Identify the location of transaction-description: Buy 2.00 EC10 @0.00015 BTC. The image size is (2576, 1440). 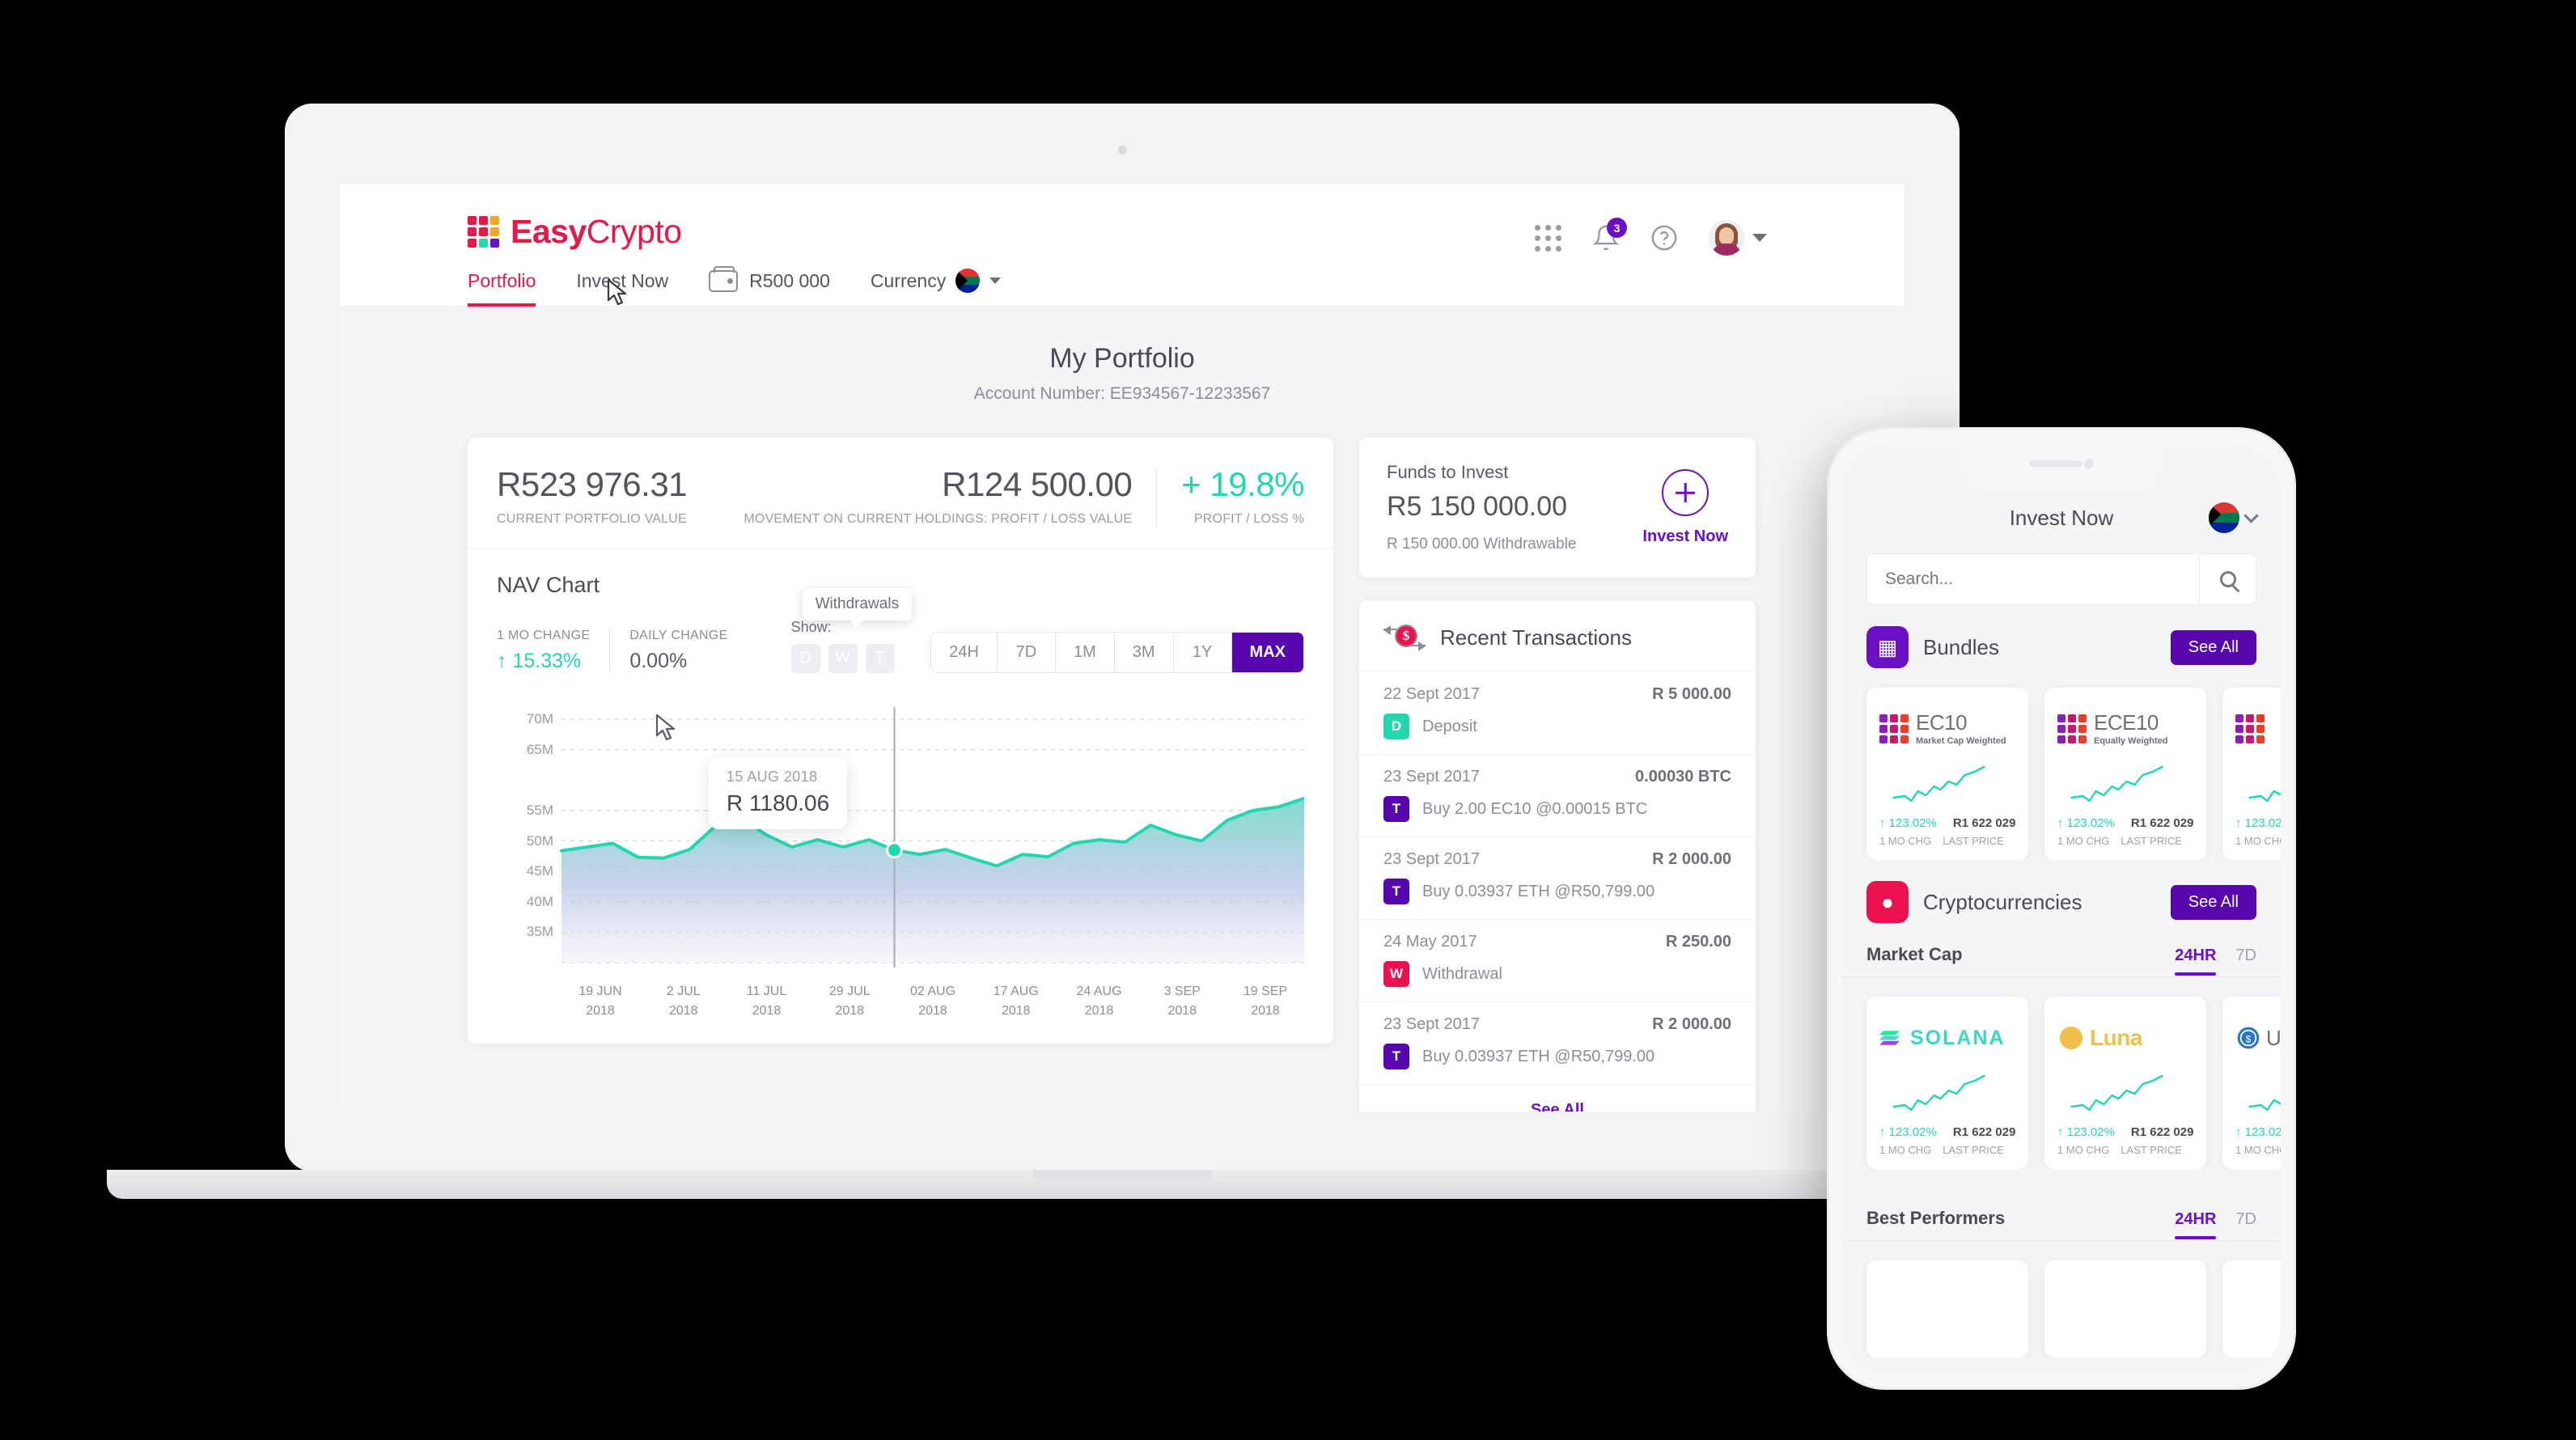
(1535, 808).